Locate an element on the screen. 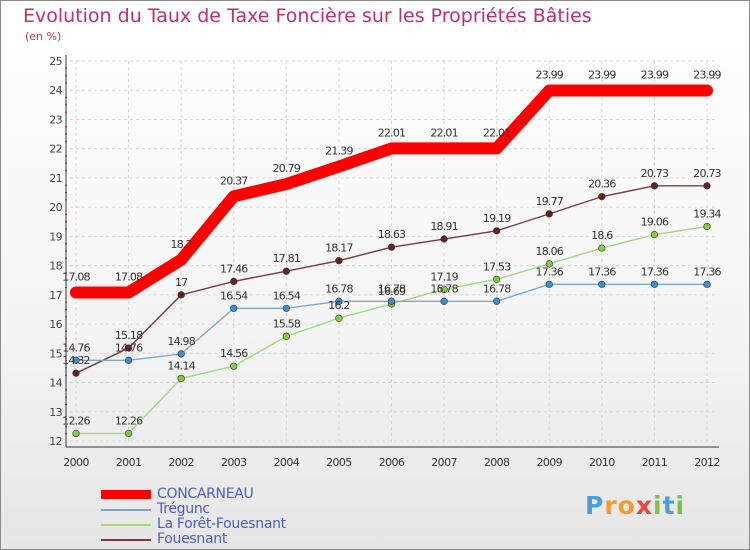 Image resolution: width=750 pixels, height=550 pixels. data-label: 14.56 is located at coordinates (234, 353).